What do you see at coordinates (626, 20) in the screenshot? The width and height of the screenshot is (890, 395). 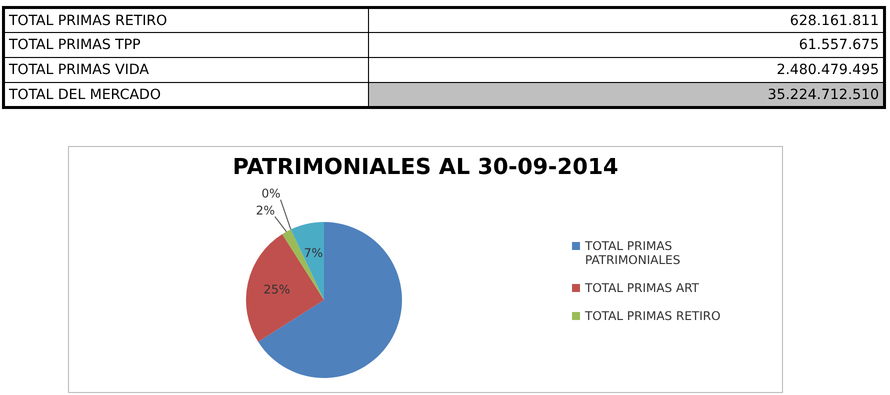 I see `text: 628.161.811` at bounding box center [626, 20].